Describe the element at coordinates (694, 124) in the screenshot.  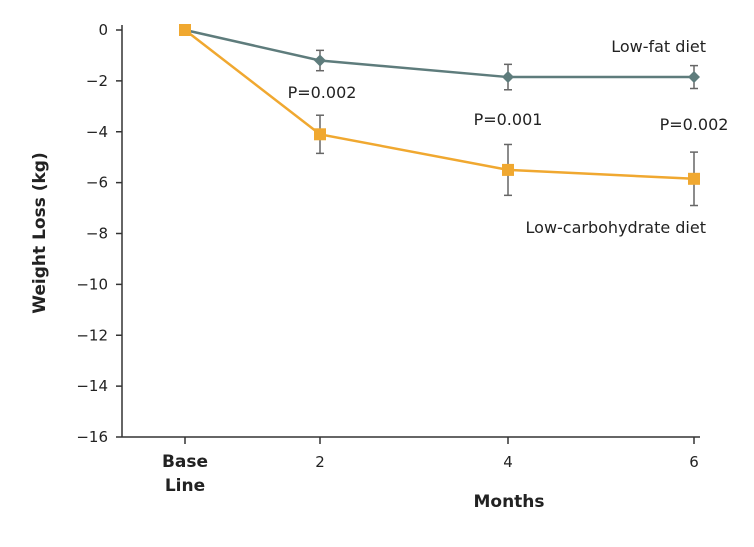
I see `p-value-month-6: P=0.002` at that location.